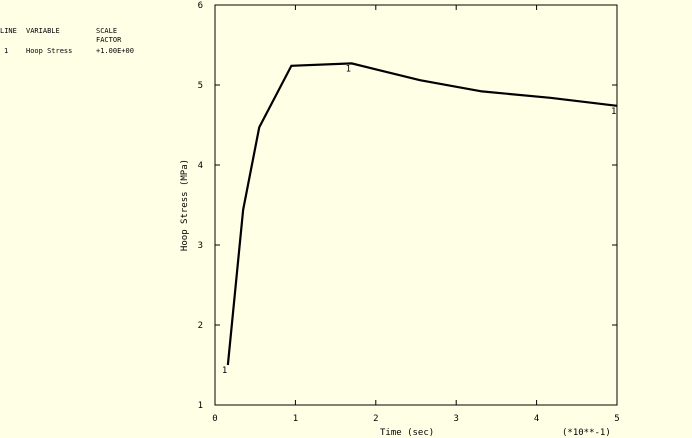  Describe the element at coordinates (200, 86) in the screenshot. I see `y-tick-label: 5` at that location.